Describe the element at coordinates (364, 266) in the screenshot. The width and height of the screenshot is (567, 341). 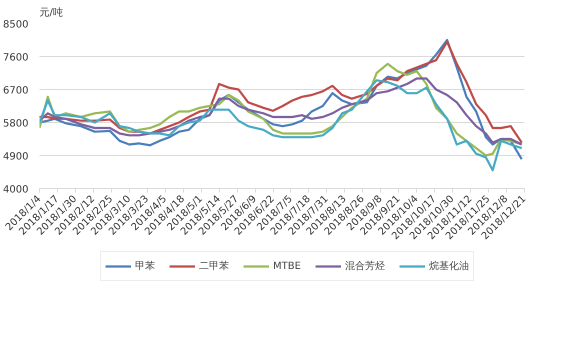
I see `legend-label: 混合芳烃` at that location.